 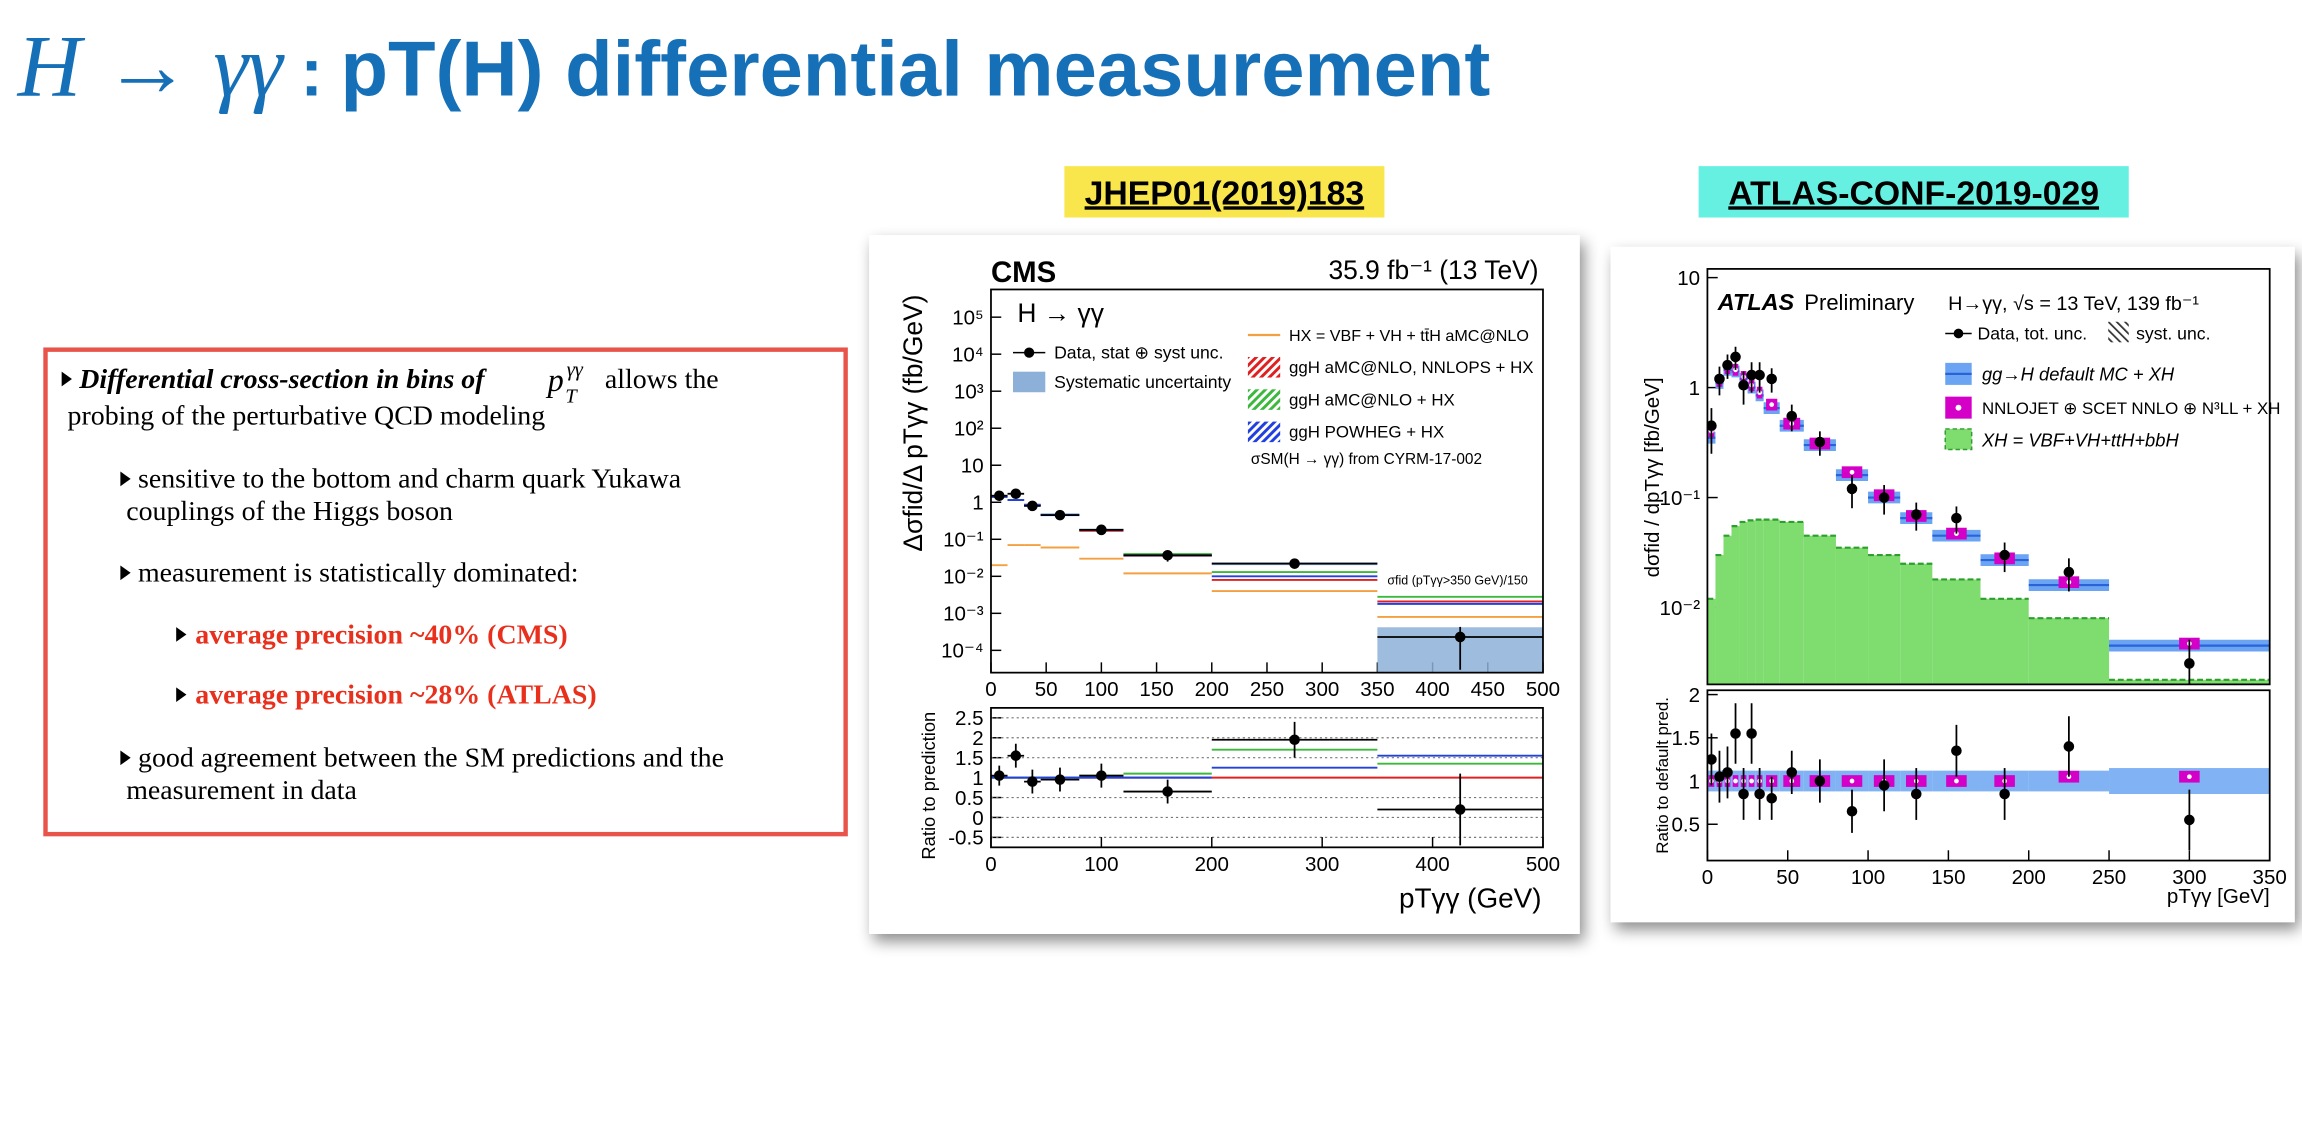 What do you see at coordinates (1652, 477) in the screenshot?
I see `y-axis-label: dσfid / dpTγγ [fb/GeV]` at bounding box center [1652, 477].